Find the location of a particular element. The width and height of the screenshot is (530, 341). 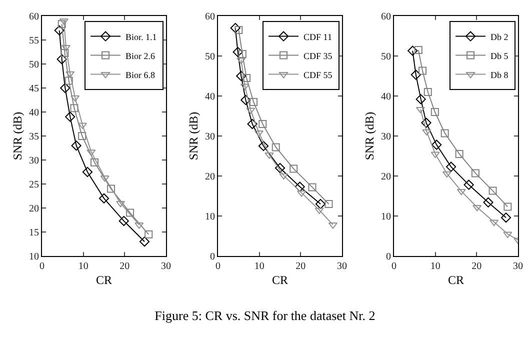

y-tick-label: 45 is located at coordinates (34, 89).